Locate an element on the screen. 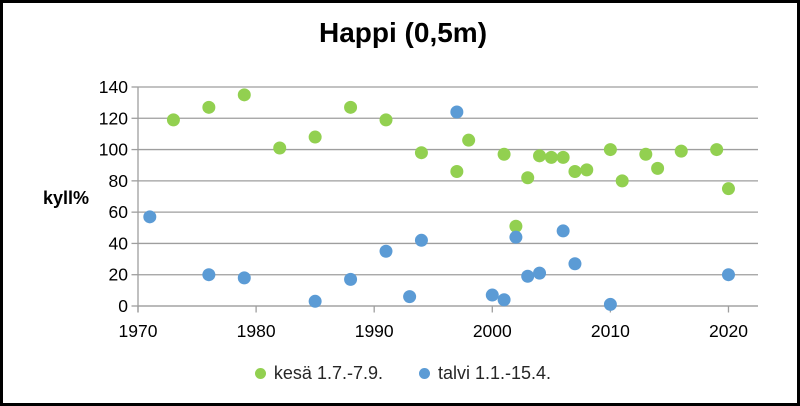  x-tick-label: 2010 is located at coordinates (610, 331).